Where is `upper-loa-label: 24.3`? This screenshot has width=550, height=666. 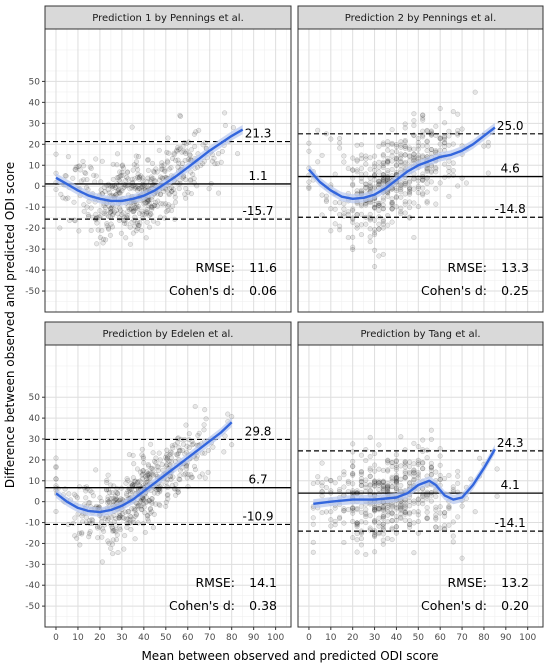
upper-loa-label: 24.3 is located at coordinates (510, 443).